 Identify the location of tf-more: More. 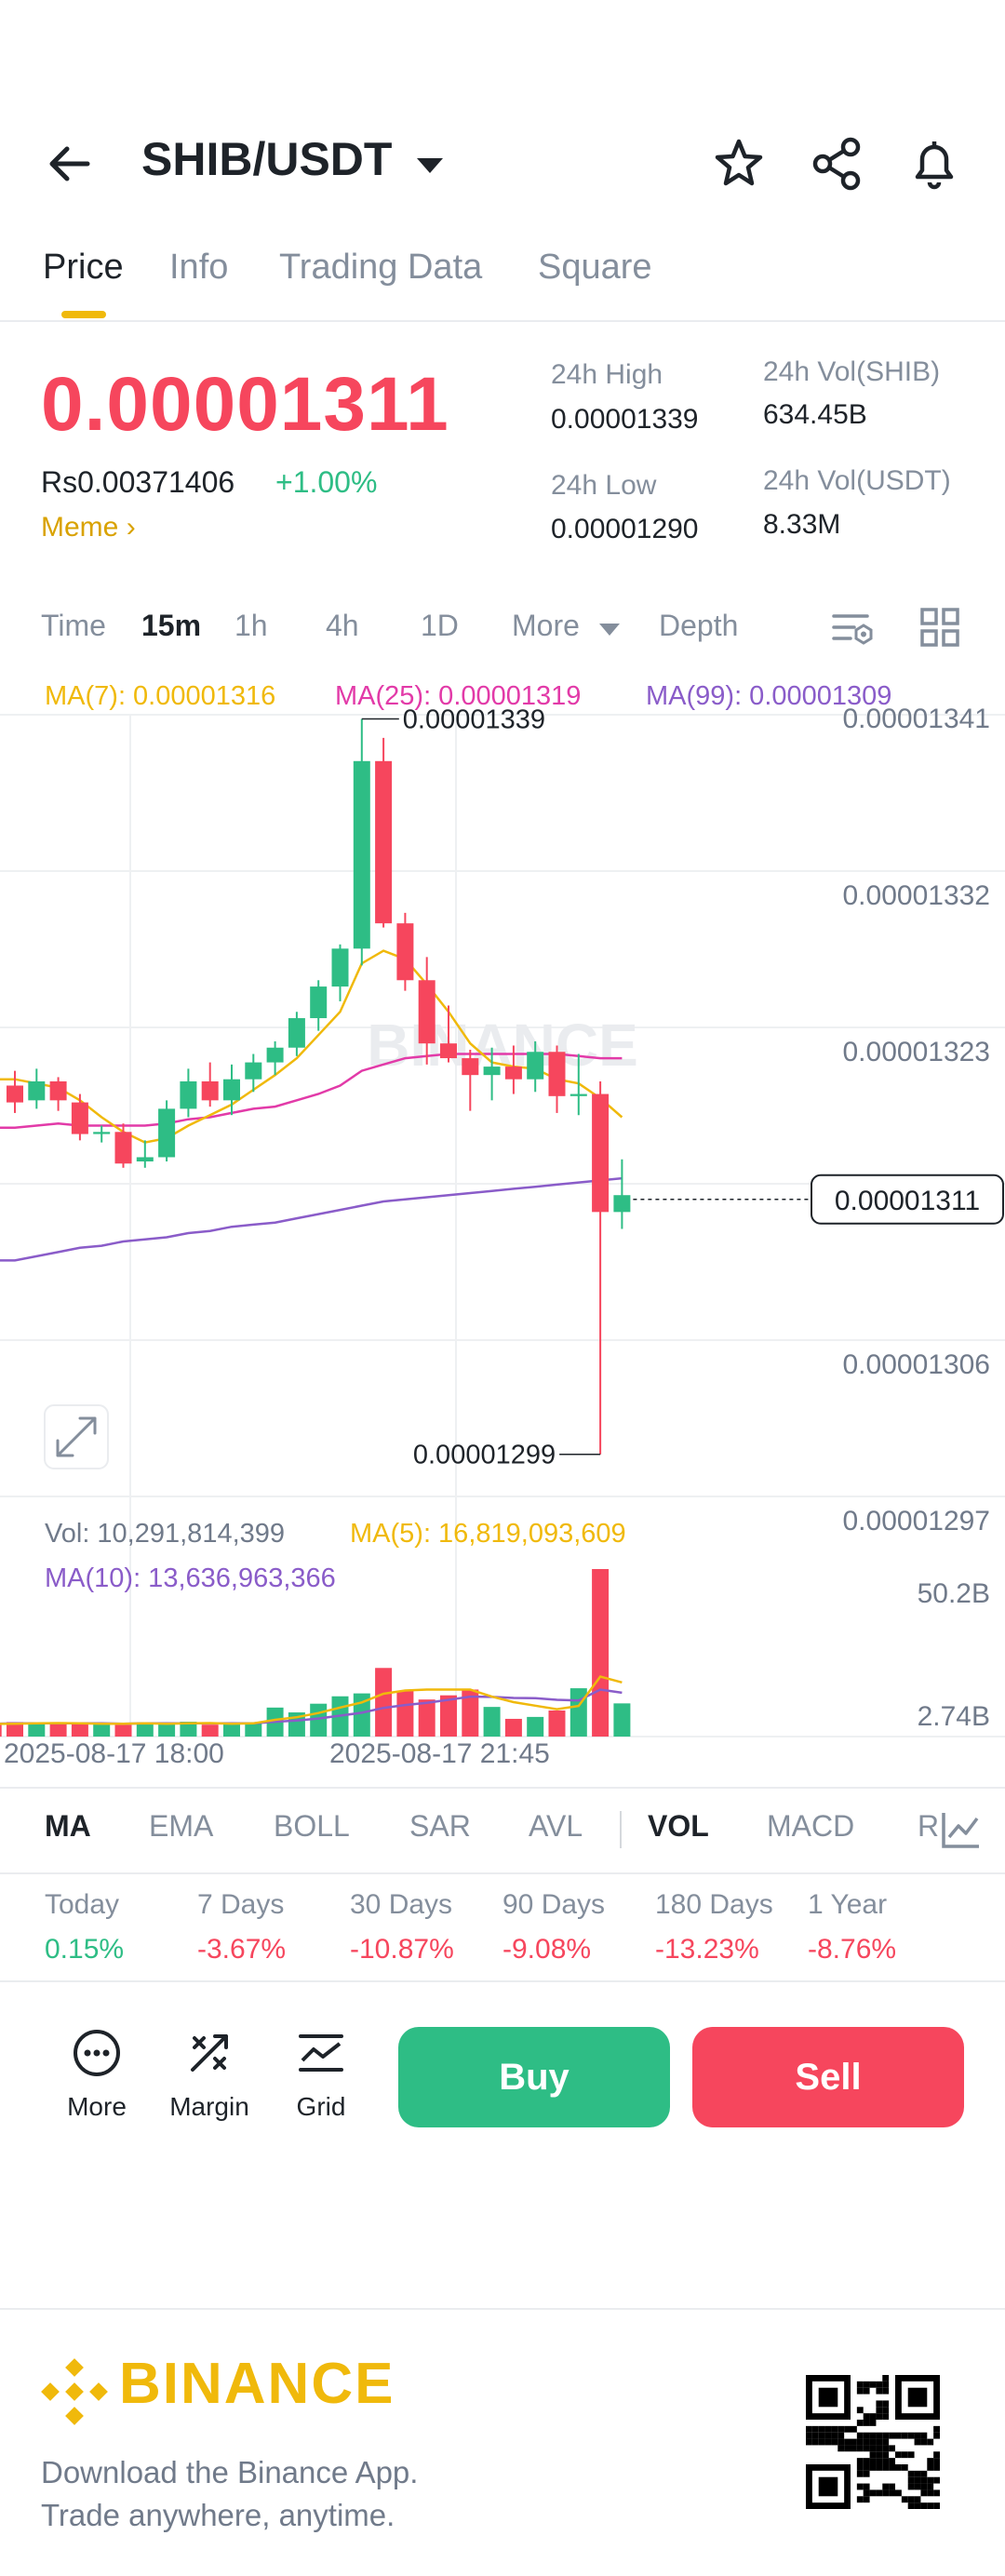
(546, 626).